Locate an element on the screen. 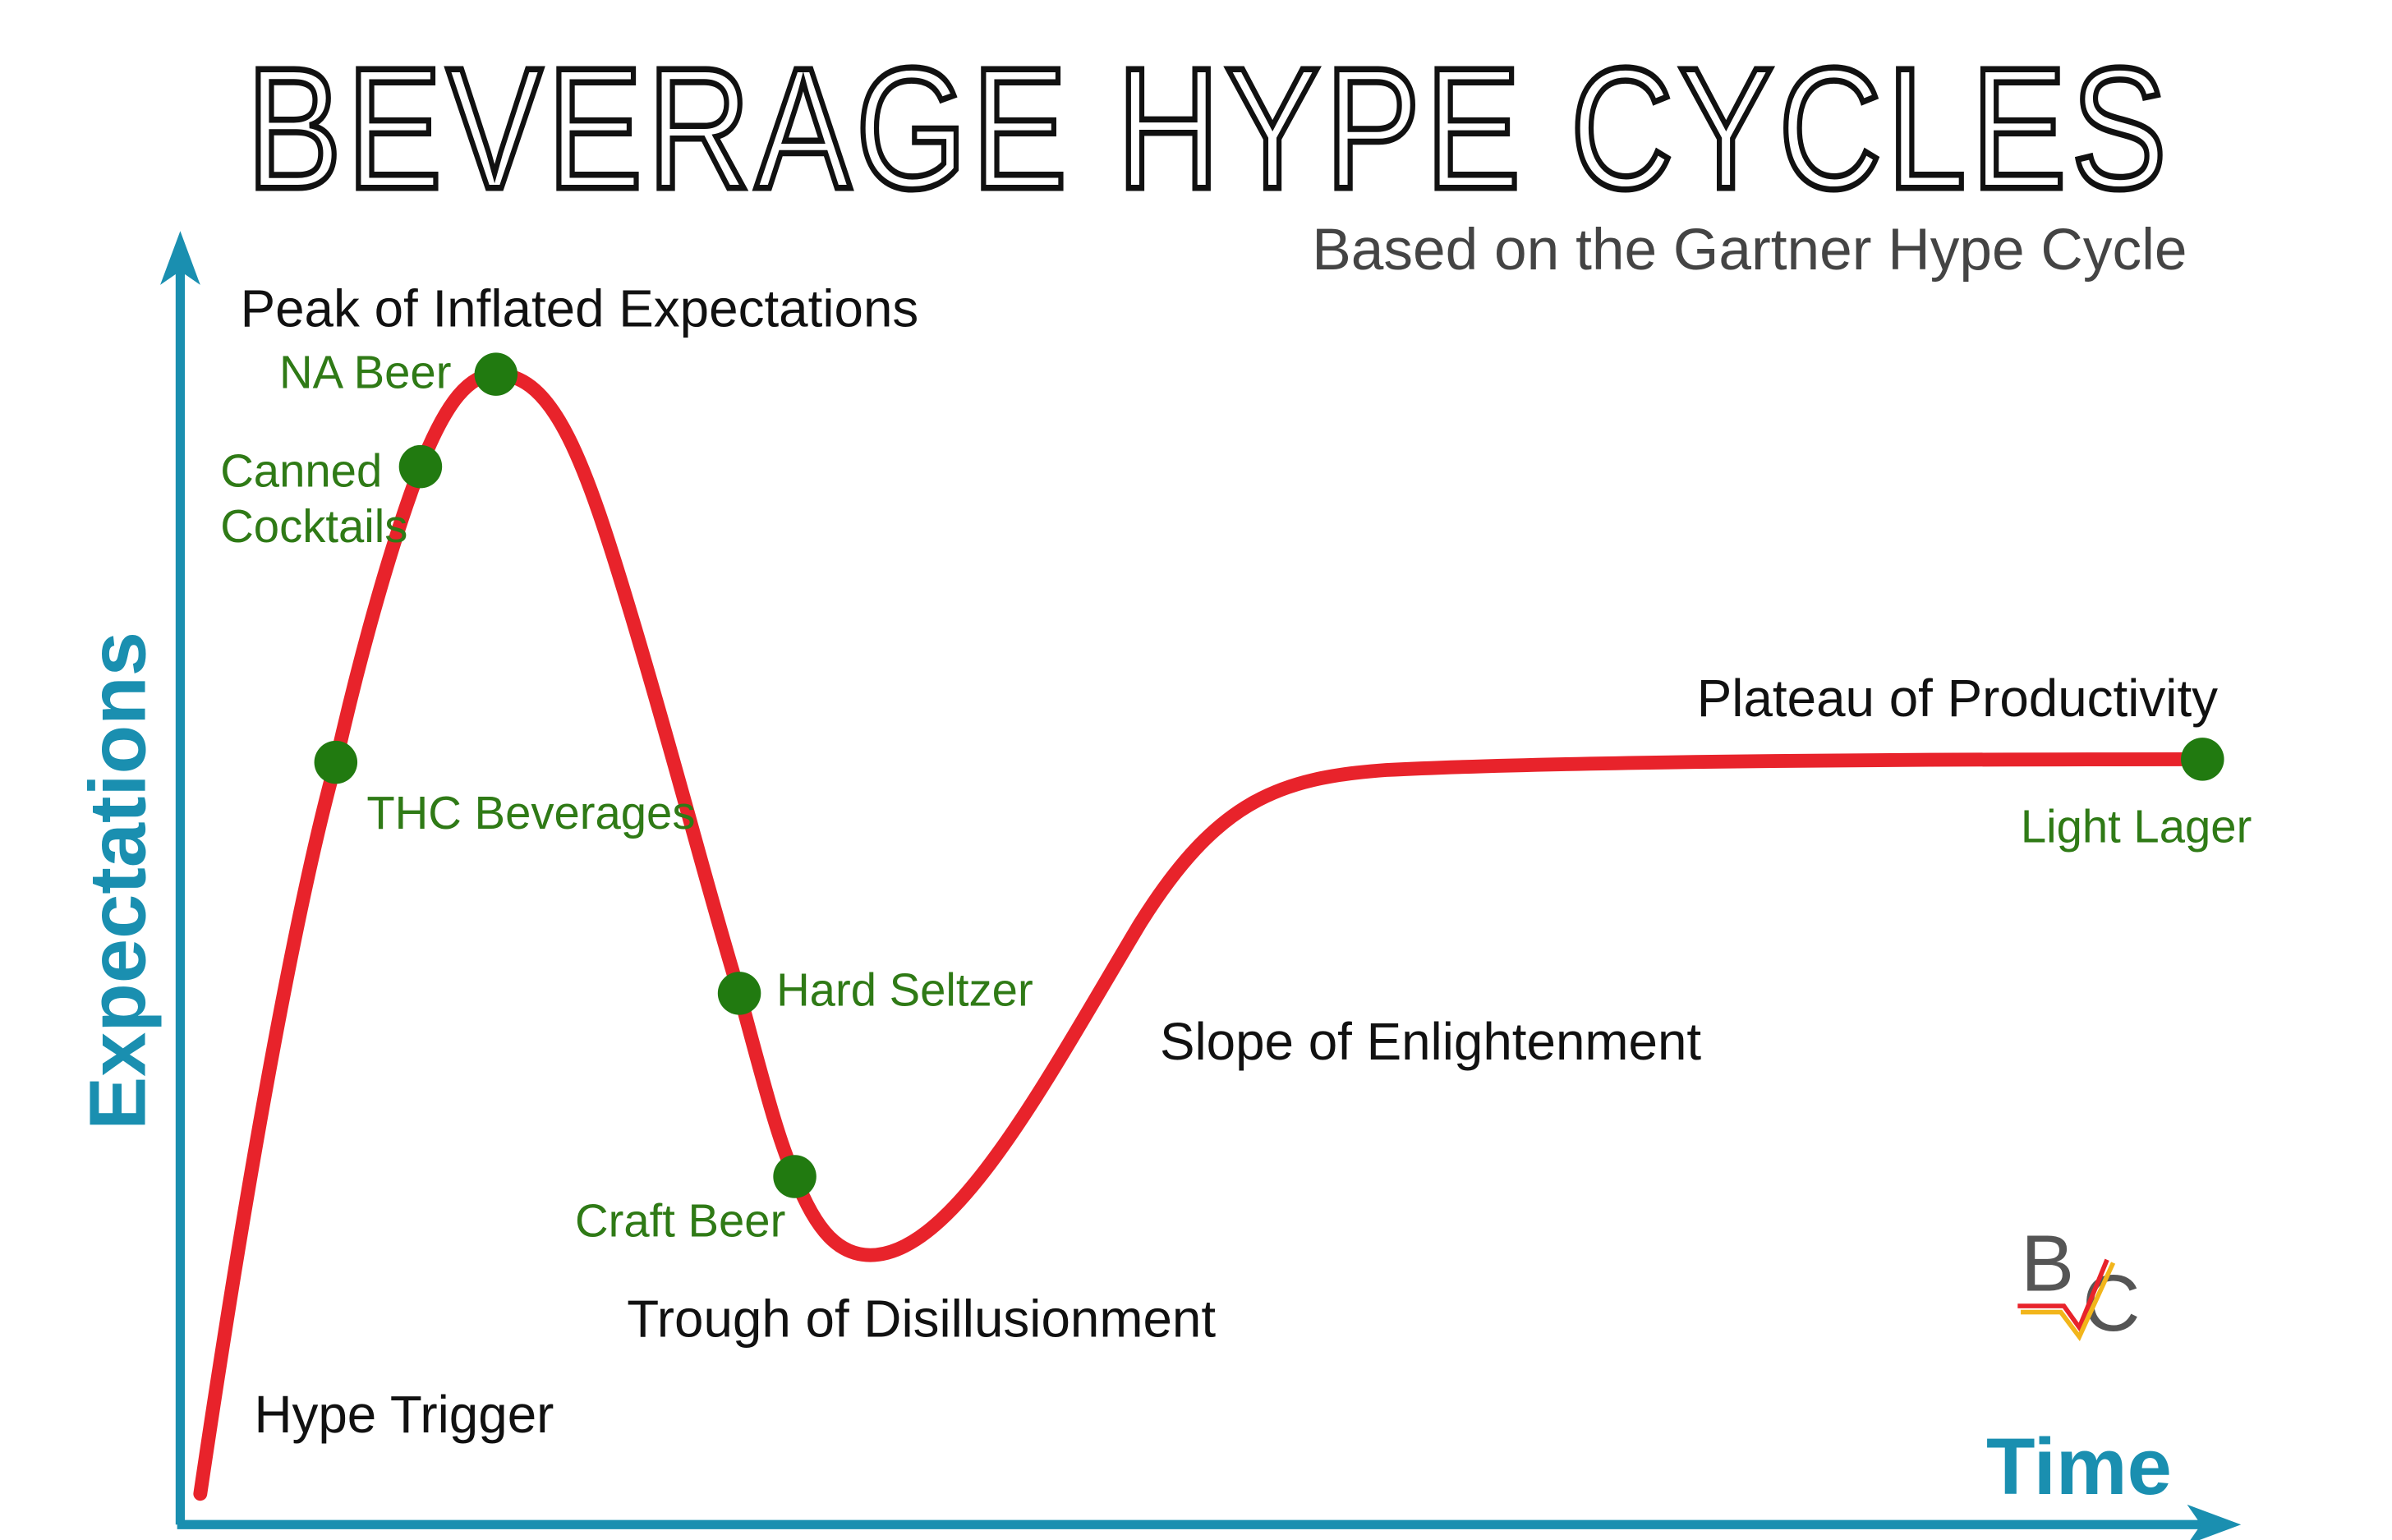  phase-label: Peak of Inflated Expectations is located at coordinates (580, 308).